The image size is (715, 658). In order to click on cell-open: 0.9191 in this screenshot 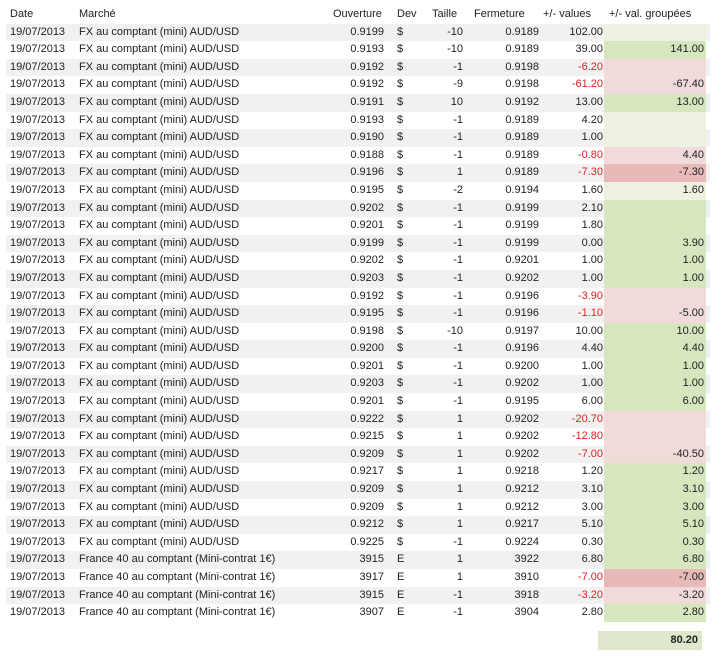, I will do `click(367, 101)`.